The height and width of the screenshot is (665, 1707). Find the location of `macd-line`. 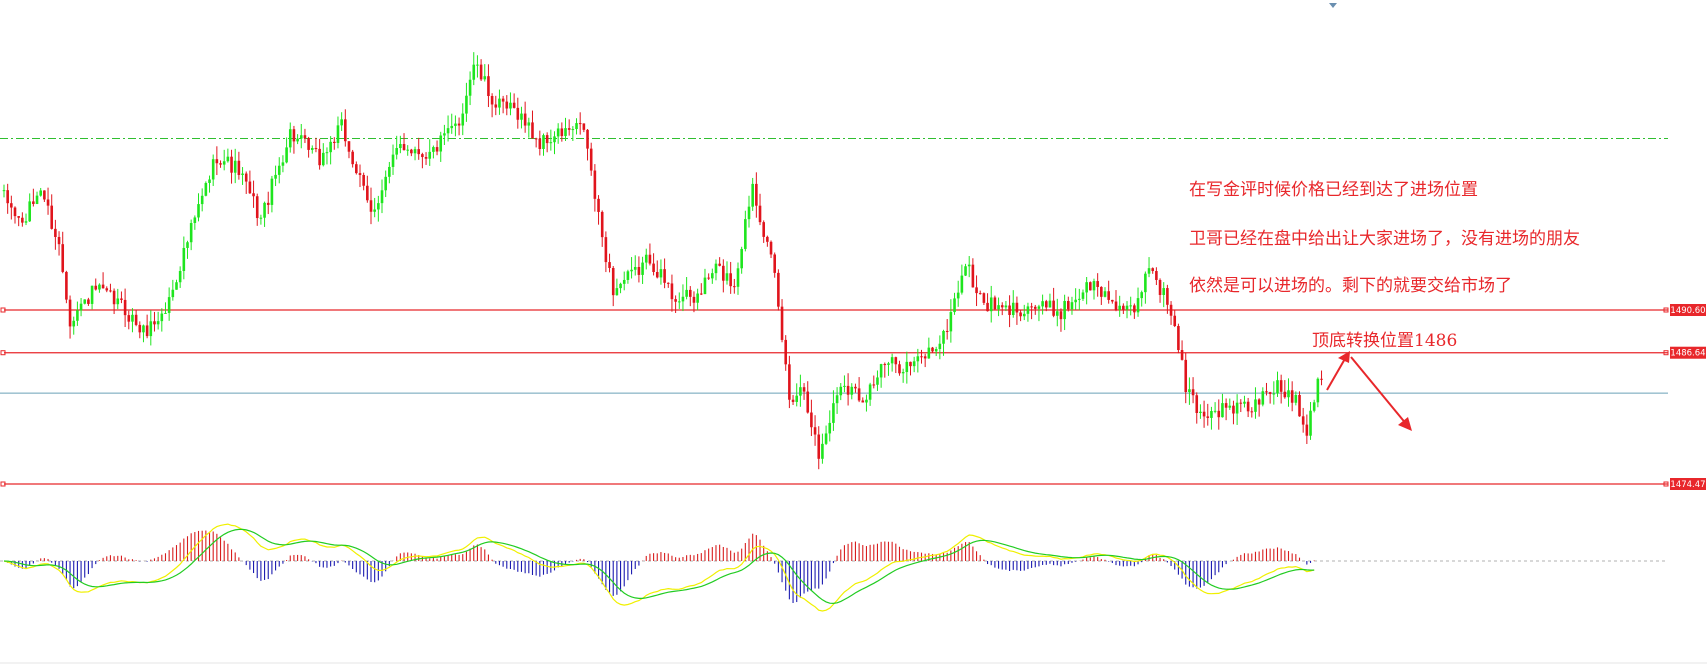

macd-line is located at coordinates (659, 567).